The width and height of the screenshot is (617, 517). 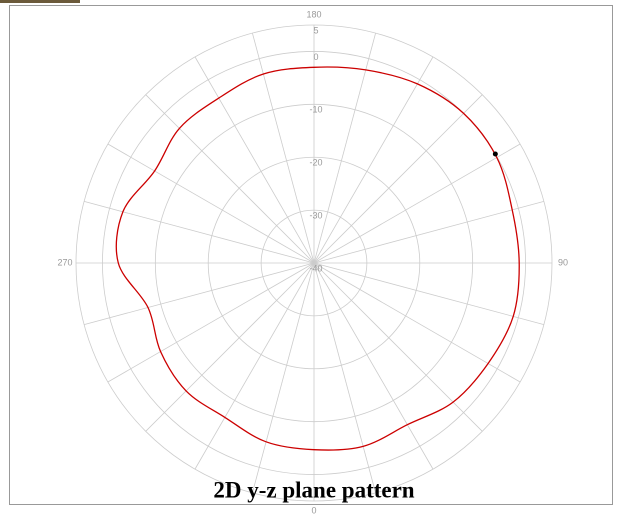 I want to click on theta-tick-label: 180, so click(x=313, y=14).